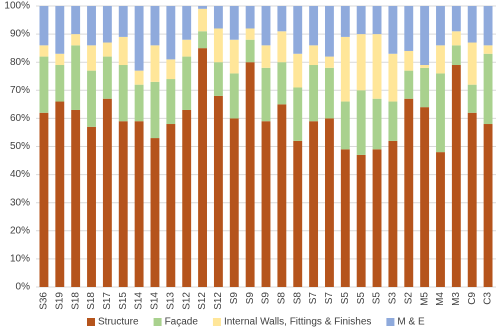 The height and width of the screenshot is (331, 500). What do you see at coordinates (107, 301) in the screenshot?
I see `x-tick-label: S17` at bounding box center [107, 301].